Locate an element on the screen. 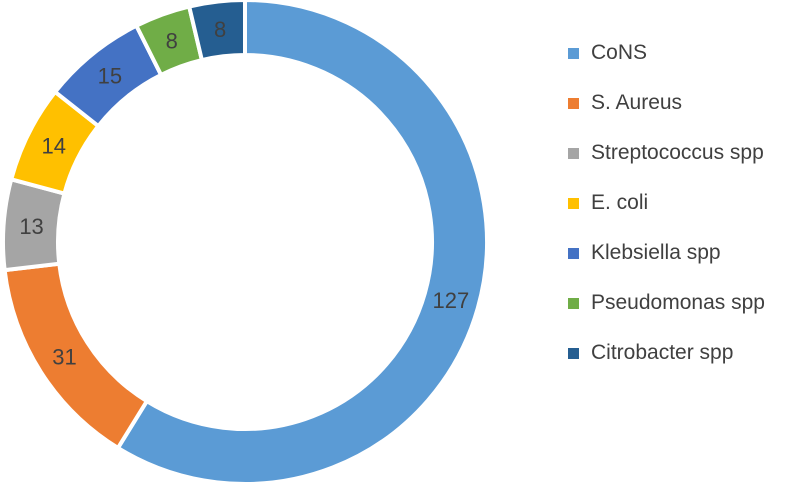  legend-item-e-coli: E. coli is located at coordinates (675, 203).